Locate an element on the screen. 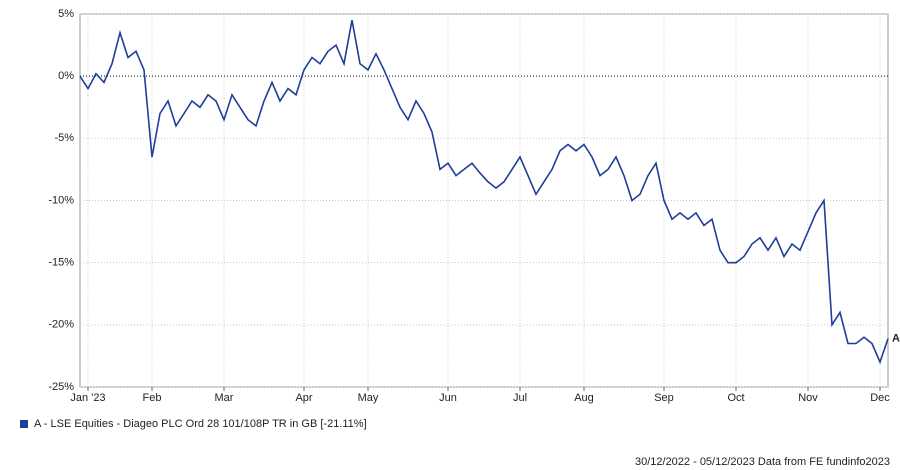  x-tick-label: Feb is located at coordinates (152, 398).